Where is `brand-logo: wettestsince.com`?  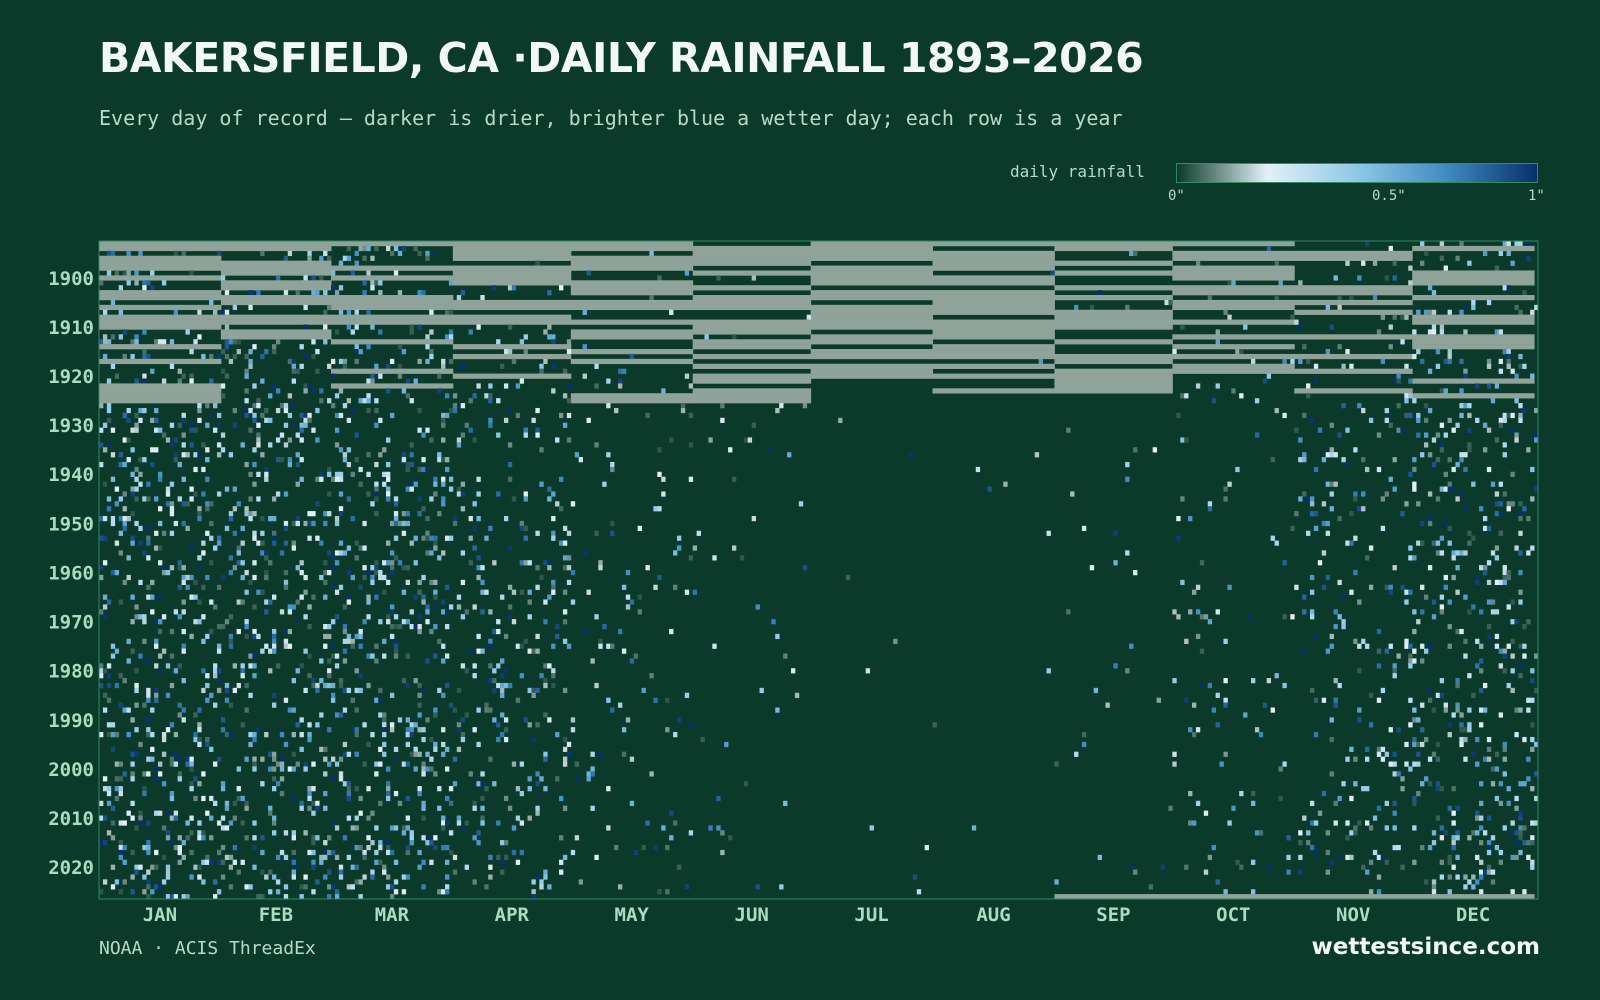
brand-logo: wettestsince.com is located at coordinates (1425, 947).